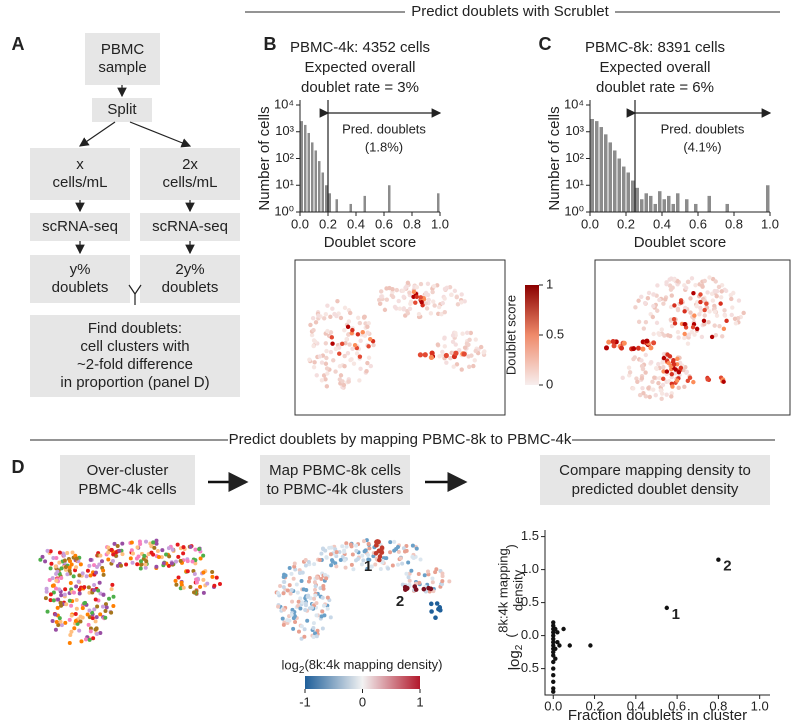 This screenshot has height=726, width=800. Describe the element at coordinates (335, 470) in the screenshot. I see `step-text: Map PBMC-8k cells` at that location.